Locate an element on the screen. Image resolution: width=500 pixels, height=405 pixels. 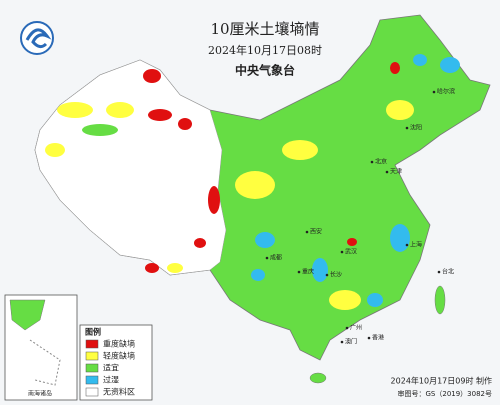
place-label: 广州 is located at coordinates (356, 328).